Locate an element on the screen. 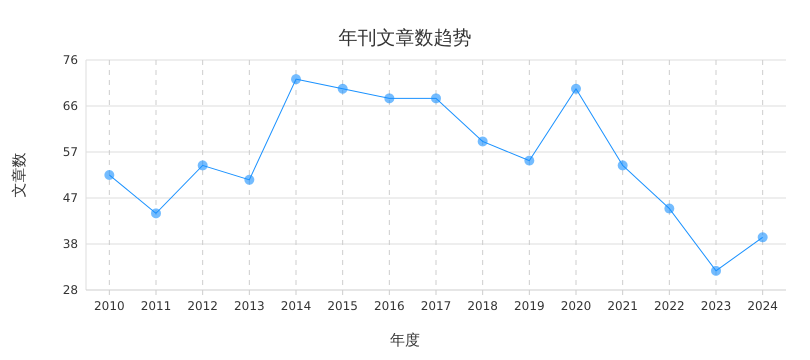 Image resolution: width=810 pixels, height=360 pixels. x-tick-label: 2024 is located at coordinates (762, 306).